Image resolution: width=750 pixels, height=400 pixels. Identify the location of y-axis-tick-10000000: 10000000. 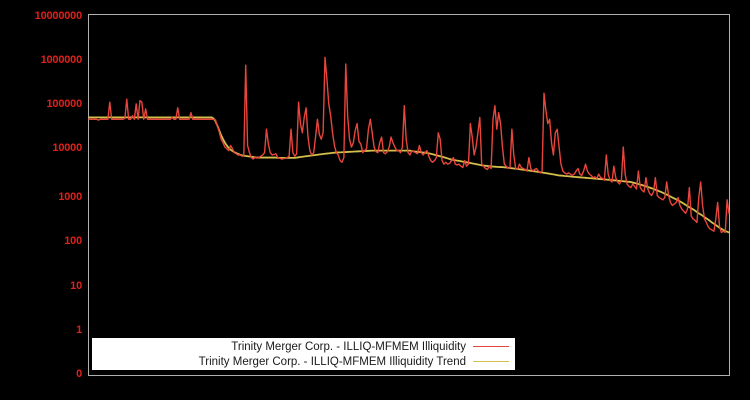
(58, 16).